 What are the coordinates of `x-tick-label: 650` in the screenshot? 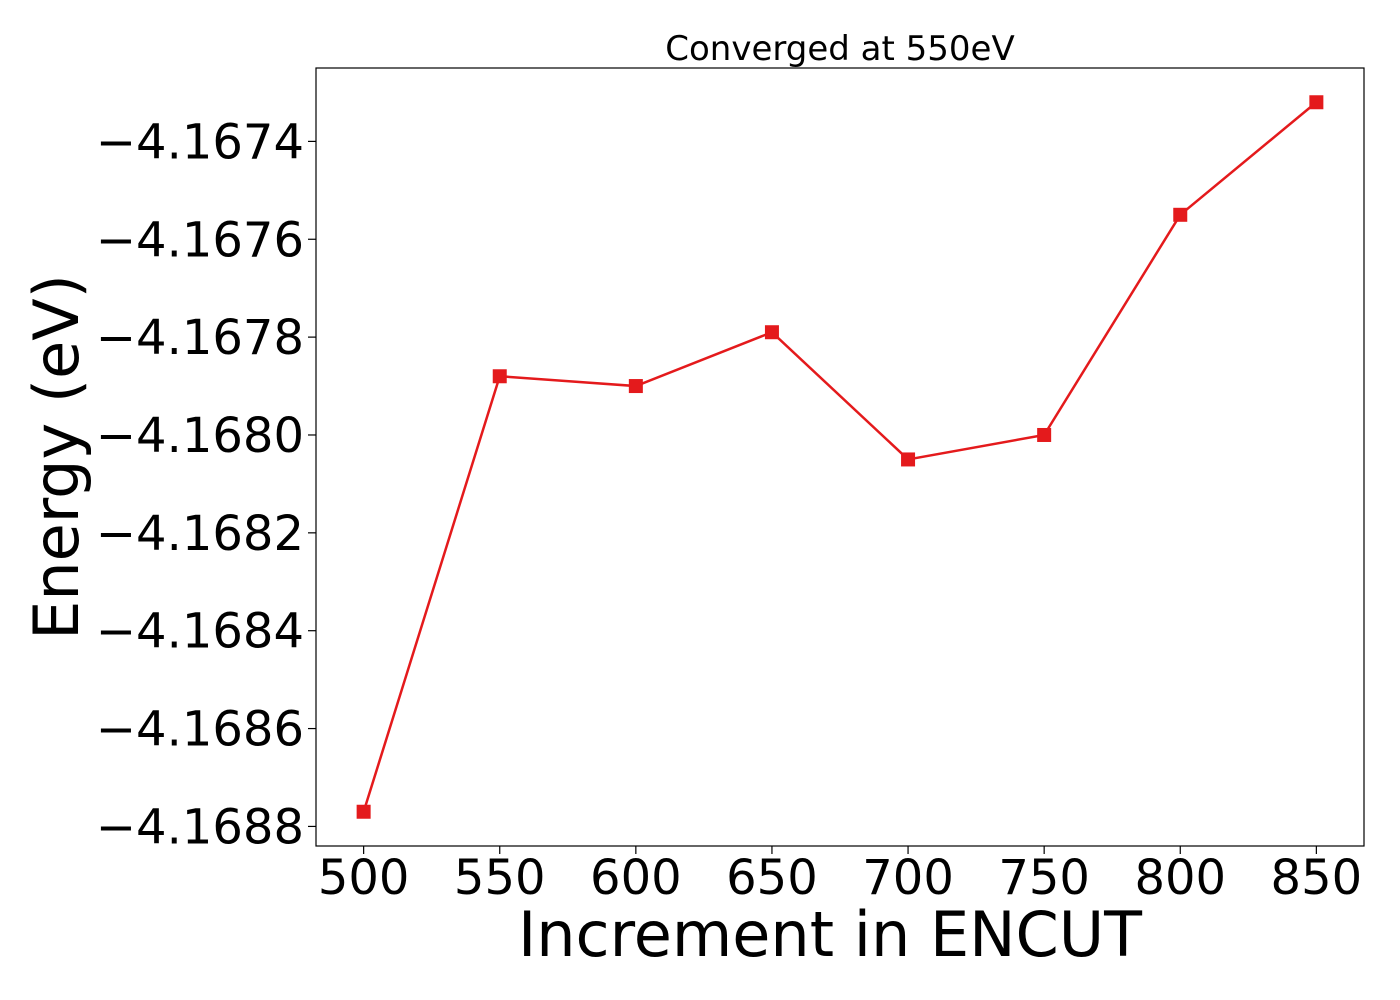 It's located at (772, 878).